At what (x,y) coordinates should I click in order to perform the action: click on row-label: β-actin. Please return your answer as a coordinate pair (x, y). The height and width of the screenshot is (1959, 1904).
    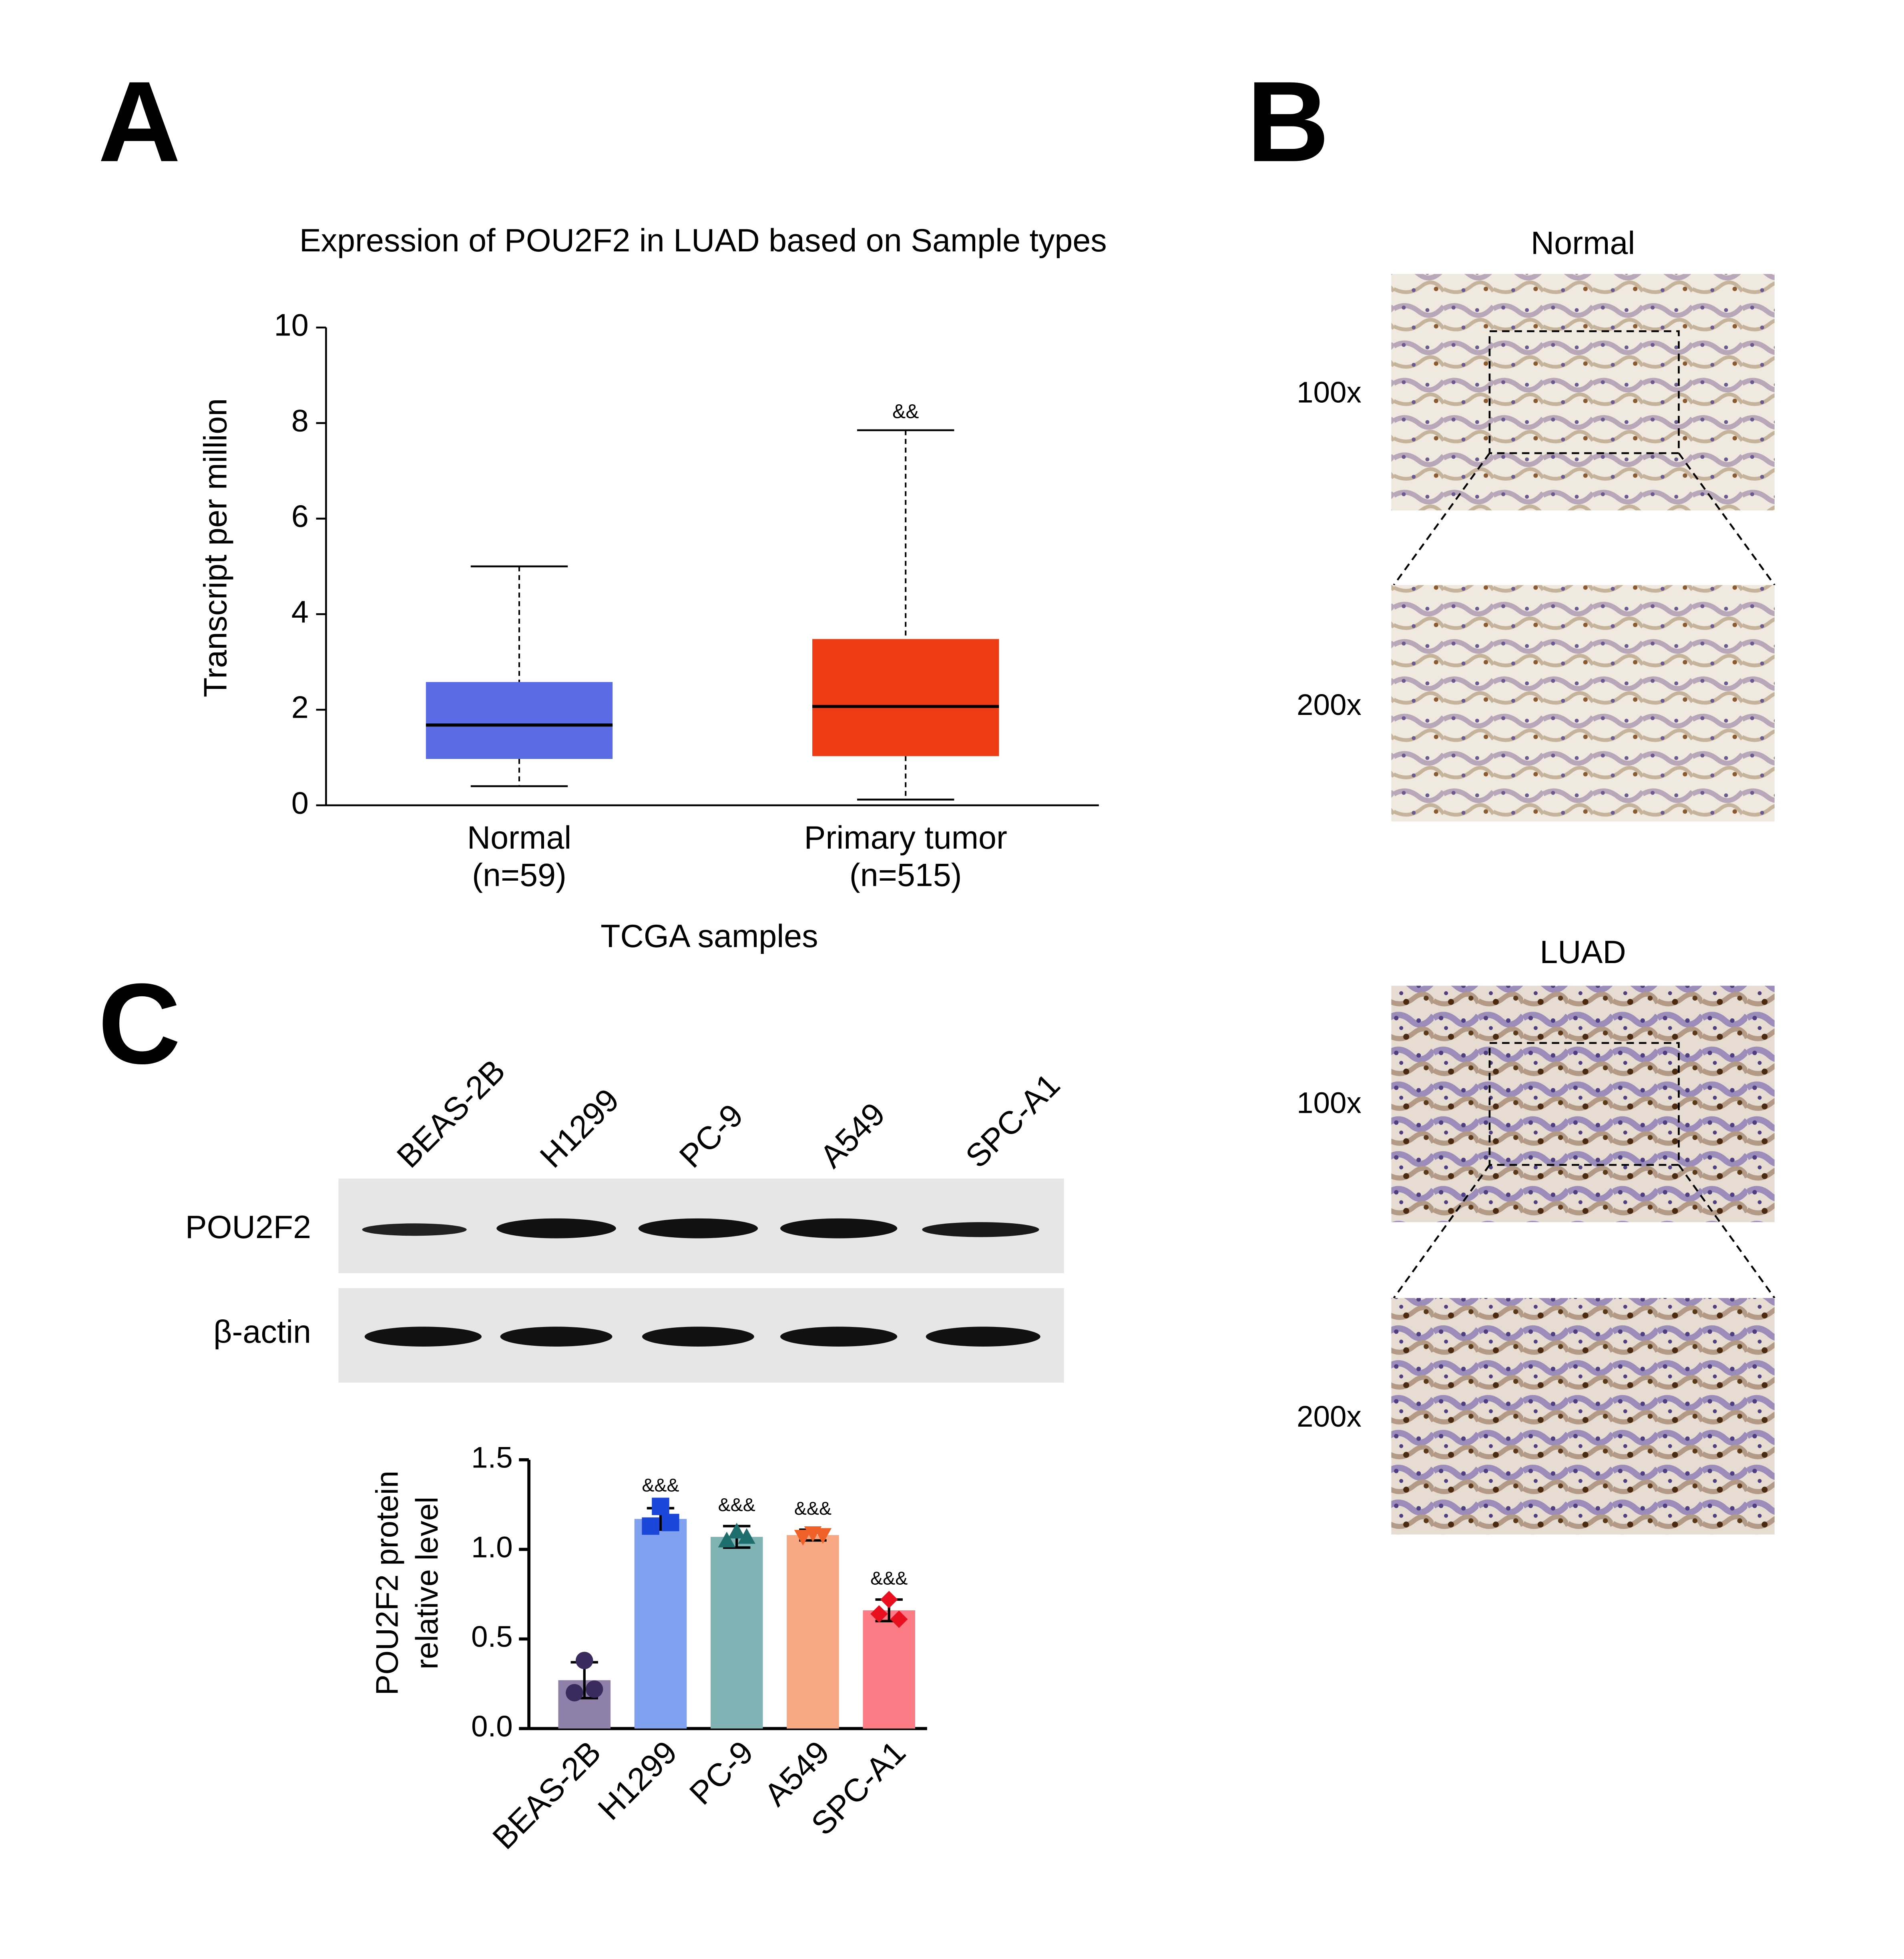
    Looking at the image, I should click on (262, 1332).